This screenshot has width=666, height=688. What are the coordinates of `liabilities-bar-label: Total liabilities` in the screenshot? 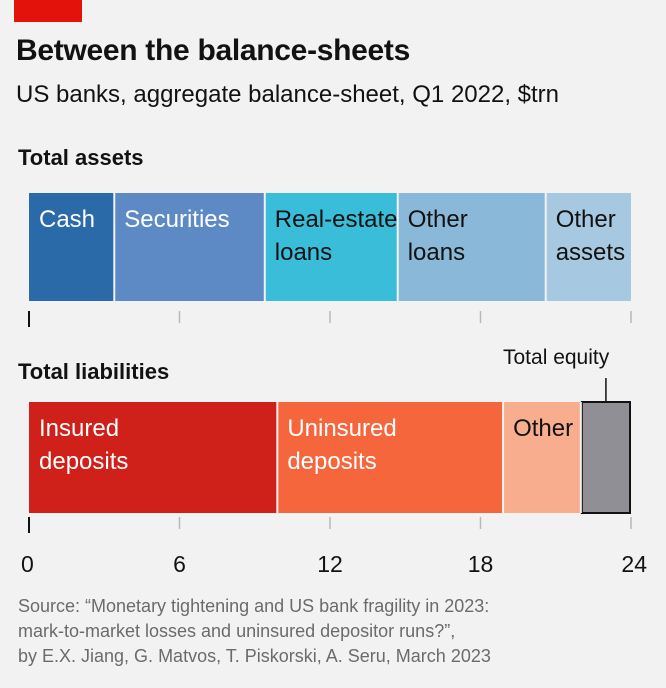 It's located at (94, 371).